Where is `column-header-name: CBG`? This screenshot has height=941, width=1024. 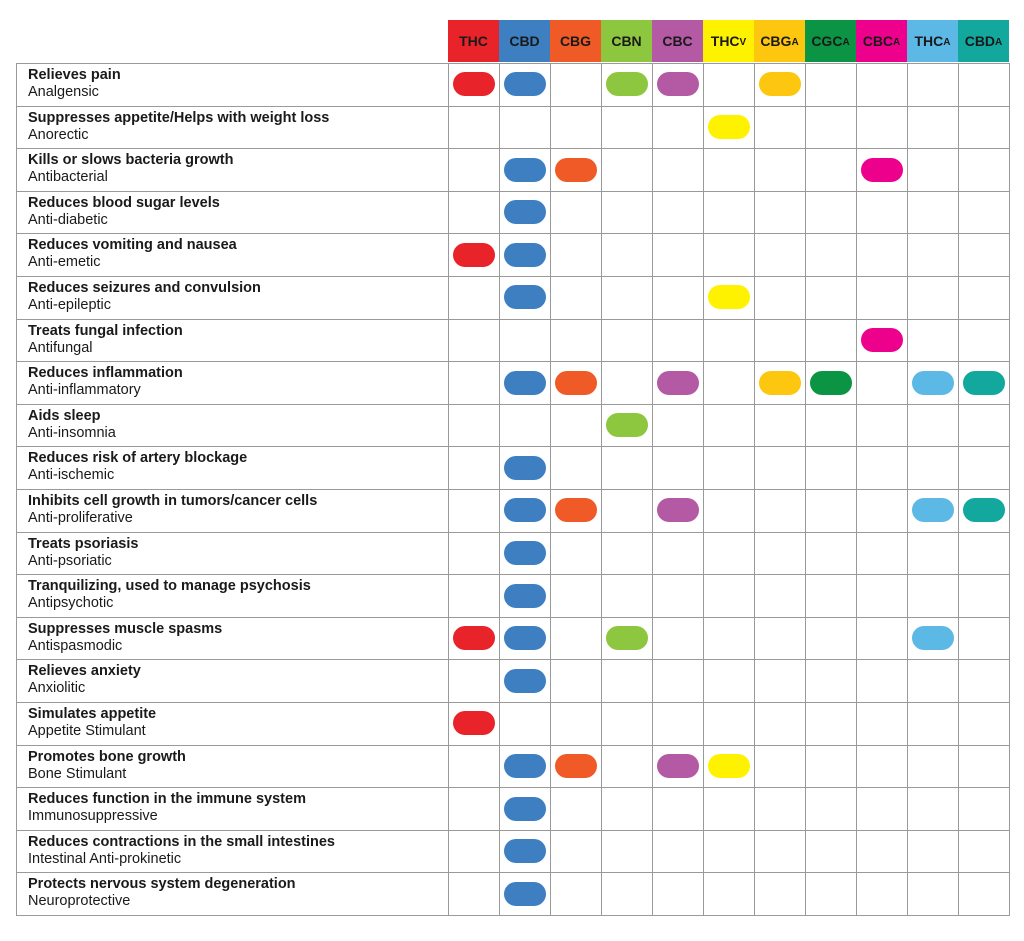
column-header-name: CBG is located at coordinates (575, 41).